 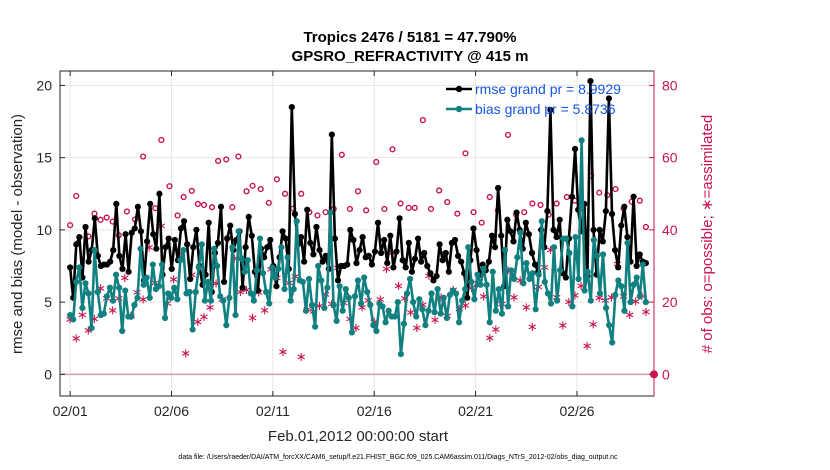 I want to click on obs-assimilated-point-22: ∗, so click(x=203, y=317).